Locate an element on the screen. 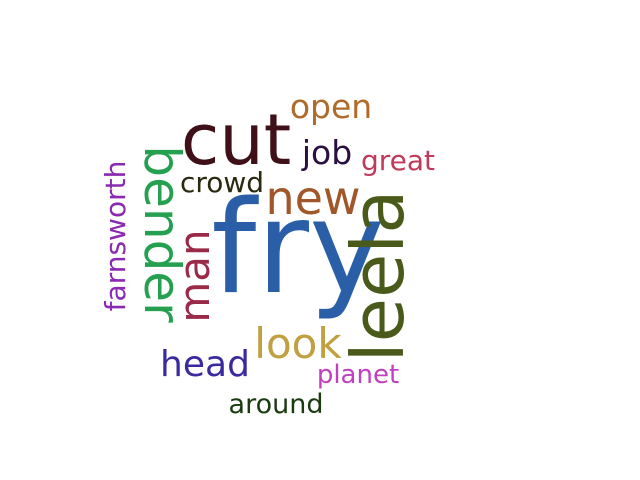 This screenshot has height=480, width=640. word-head: head is located at coordinates (205, 364).